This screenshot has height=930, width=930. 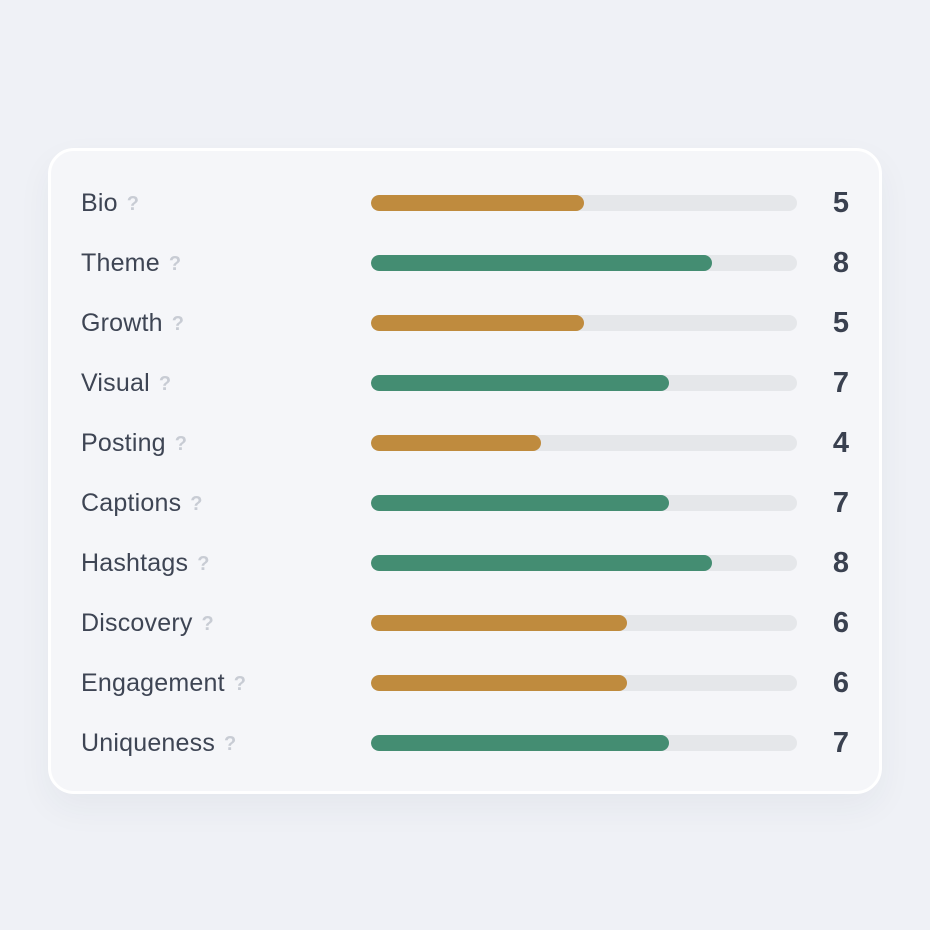 I want to click on metric-label: Theme, so click(x=120, y=262).